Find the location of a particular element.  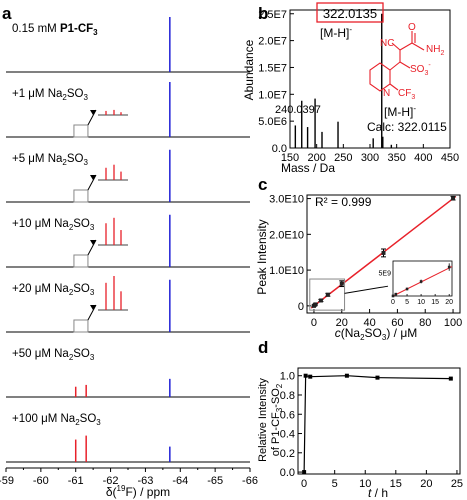

stability-x-tick-label: 0 is located at coordinates (304, 484).